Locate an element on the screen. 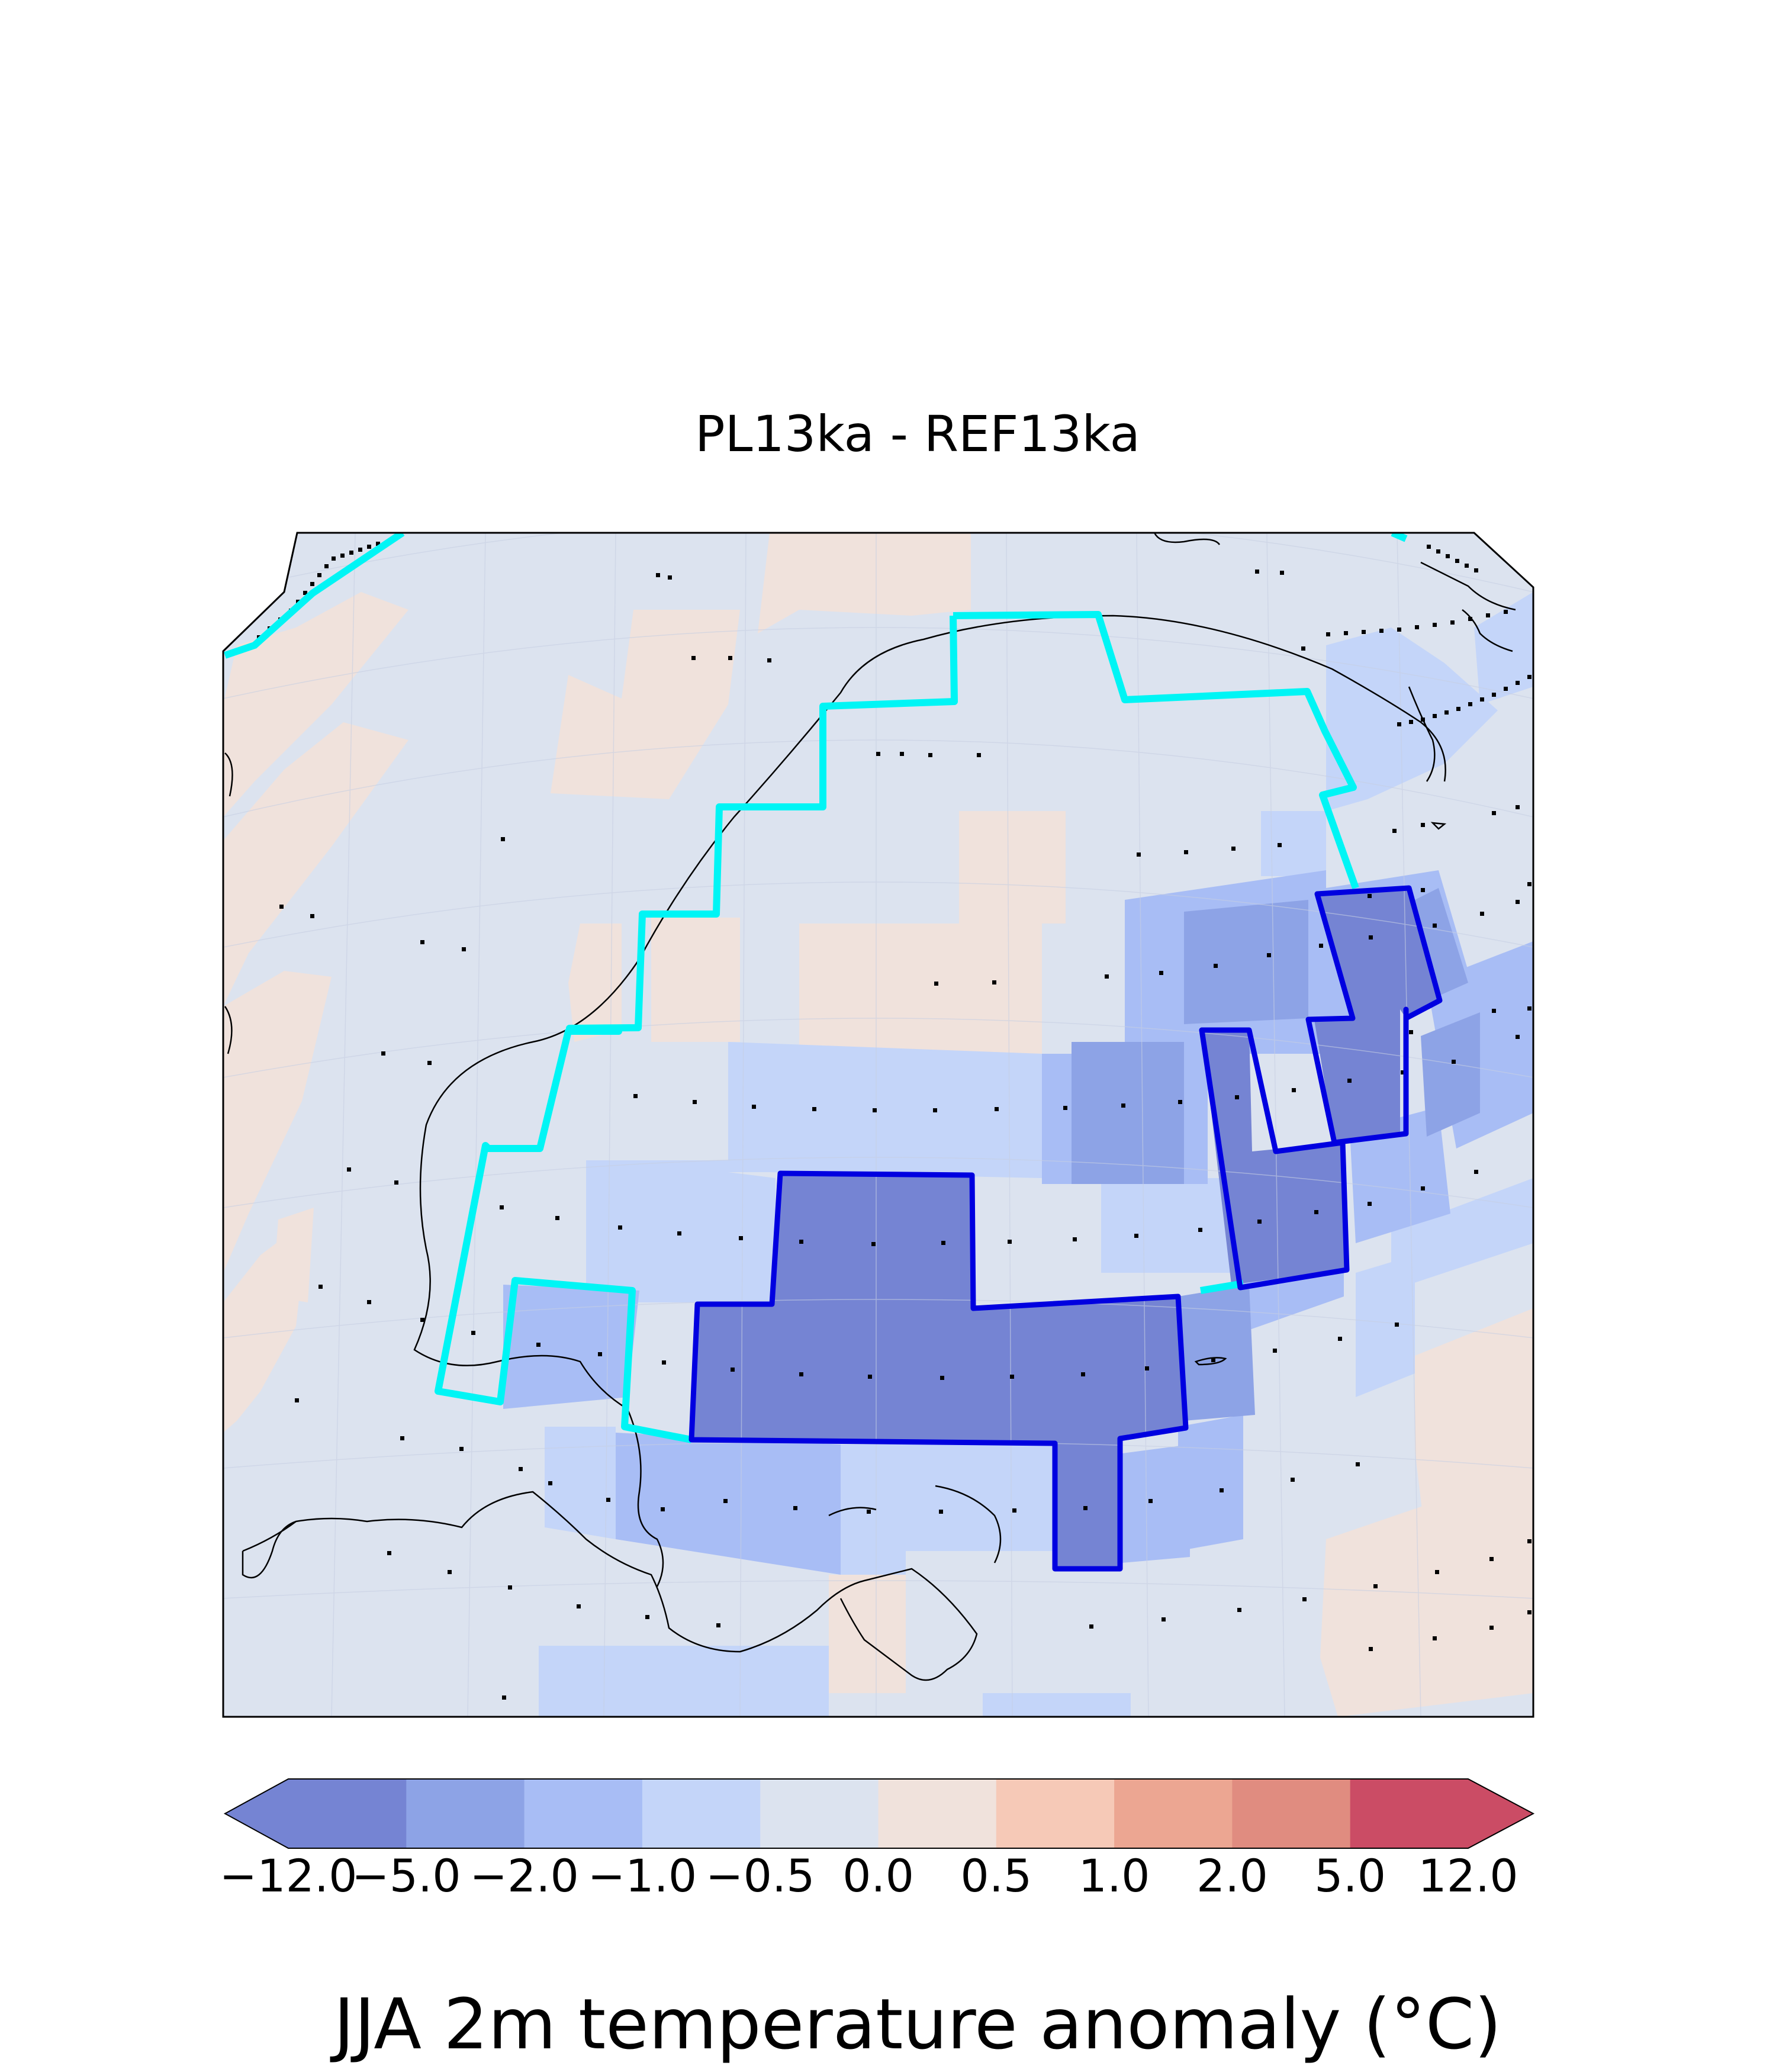 This screenshot has width=1776, height=2072. blue-ice-contour is located at coordinates (1065, 1228).